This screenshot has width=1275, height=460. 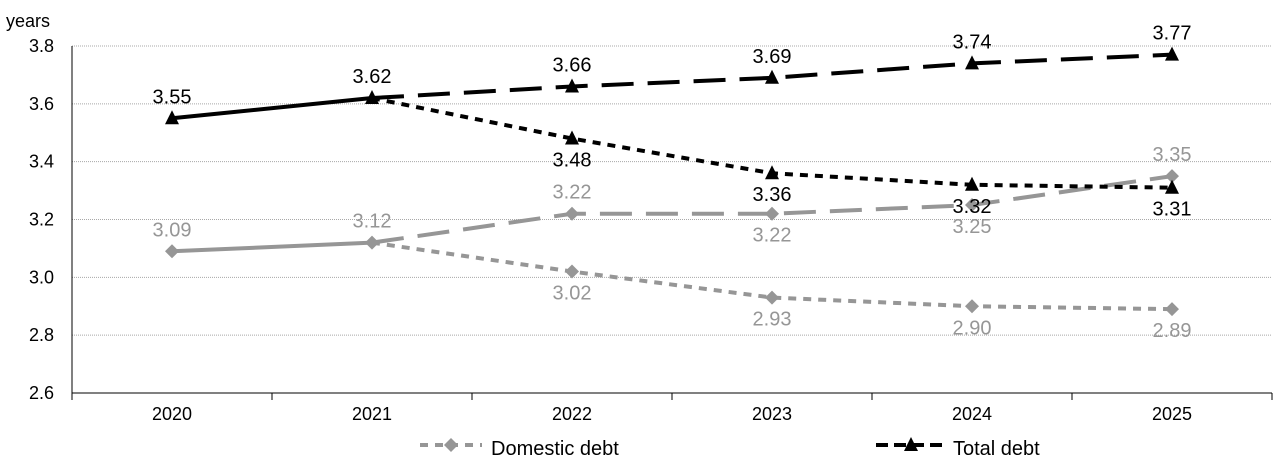 I want to click on legend: Domestic debt Total debt, so click(x=730, y=448).